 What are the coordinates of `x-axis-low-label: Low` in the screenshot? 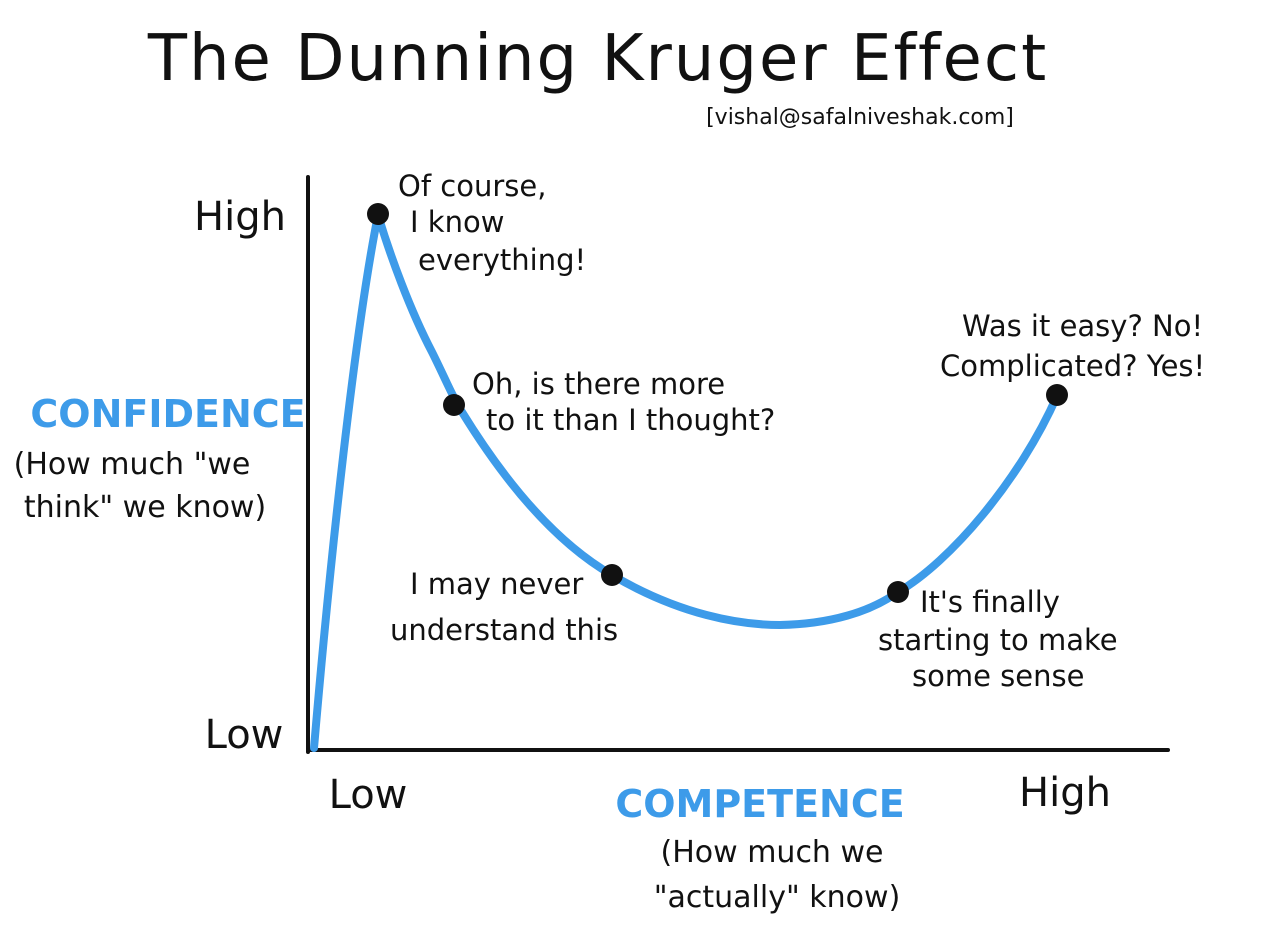 It's located at (368, 795).